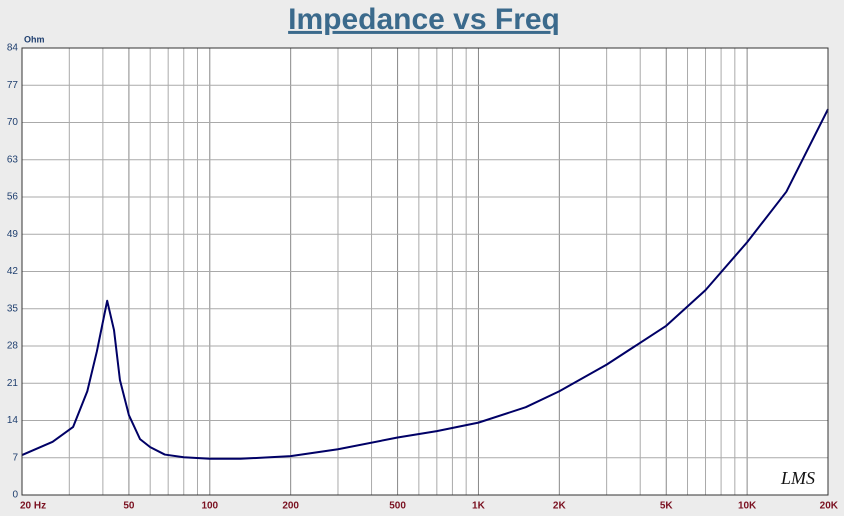  Describe the element at coordinates (34, 39) in the screenshot. I see `y-unit: Ohm` at that location.